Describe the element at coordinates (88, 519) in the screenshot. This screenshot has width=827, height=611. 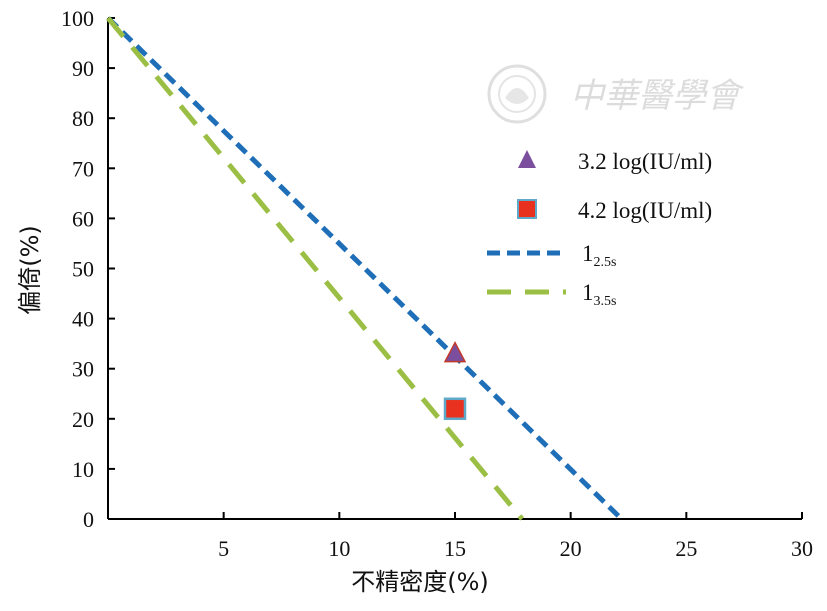
I see `y-tick-label: 0` at that location.